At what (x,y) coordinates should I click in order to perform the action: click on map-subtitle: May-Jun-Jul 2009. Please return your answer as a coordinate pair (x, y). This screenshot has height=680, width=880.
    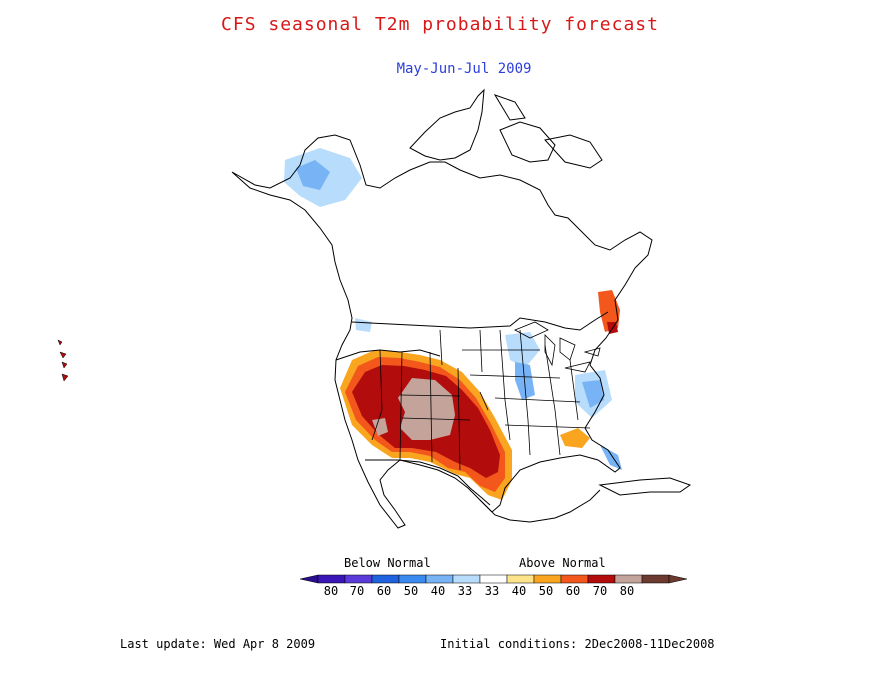
    Looking at the image, I should click on (464, 69).